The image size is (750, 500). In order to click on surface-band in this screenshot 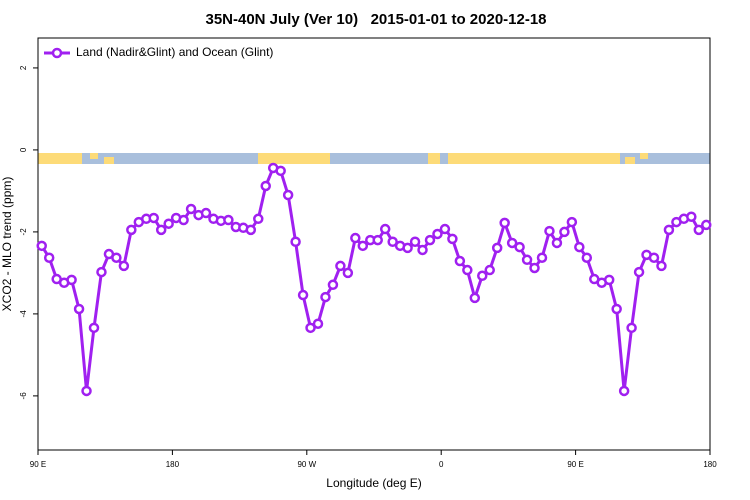, I will do `click(374, 158)`.